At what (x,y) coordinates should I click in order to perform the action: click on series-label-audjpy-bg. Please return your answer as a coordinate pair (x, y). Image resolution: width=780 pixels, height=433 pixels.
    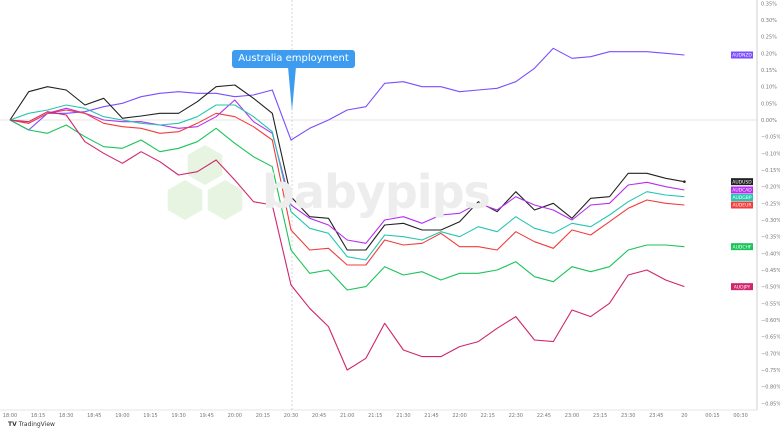
    Looking at the image, I should click on (742, 287).